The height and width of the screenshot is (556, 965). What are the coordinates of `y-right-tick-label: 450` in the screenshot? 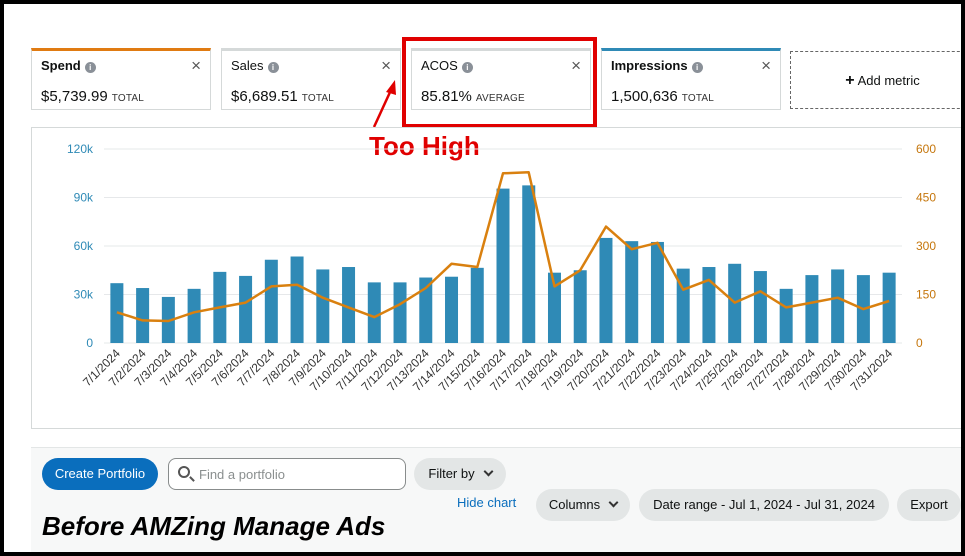 It's located at (926, 198).